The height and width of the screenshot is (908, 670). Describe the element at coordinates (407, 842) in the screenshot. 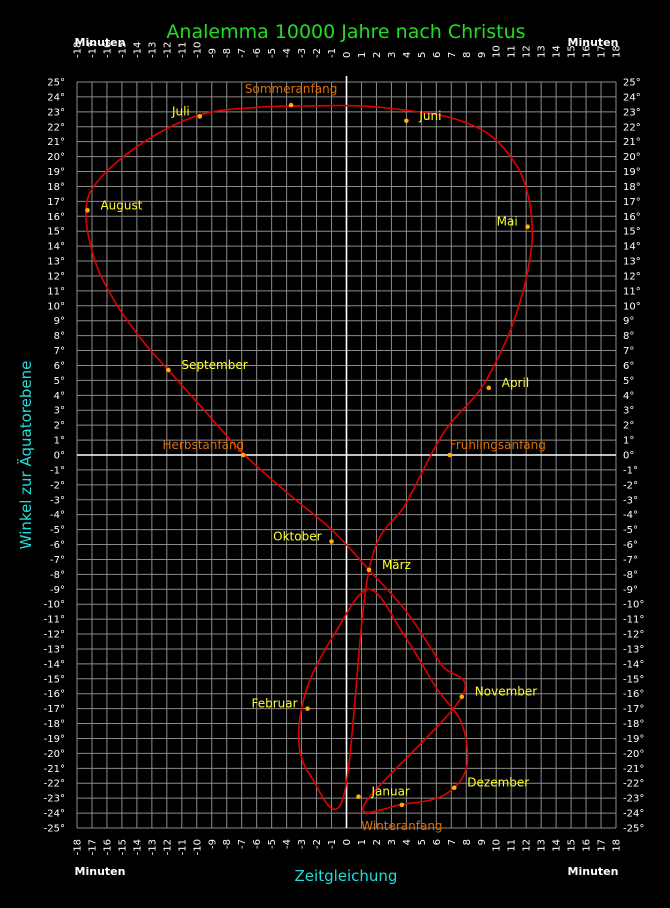

I see `x-tick-label-bottom: 4` at that location.